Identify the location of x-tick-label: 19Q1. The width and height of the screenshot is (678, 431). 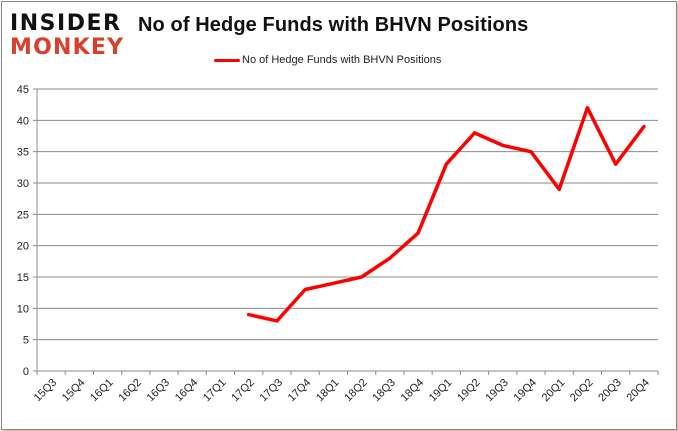
(441, 391).